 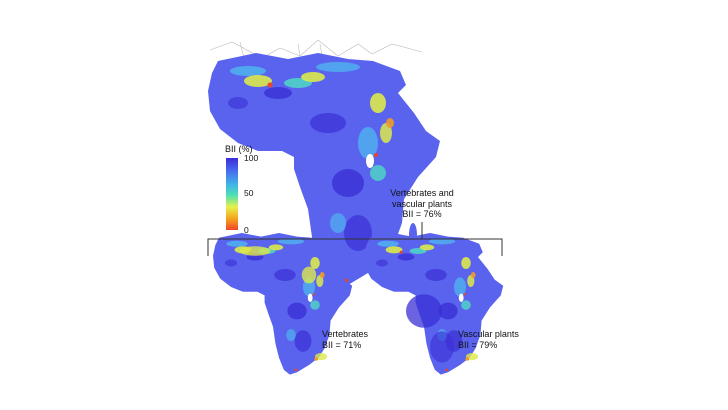 I want to click on comparison-bracket, so click(x=355, y=239).